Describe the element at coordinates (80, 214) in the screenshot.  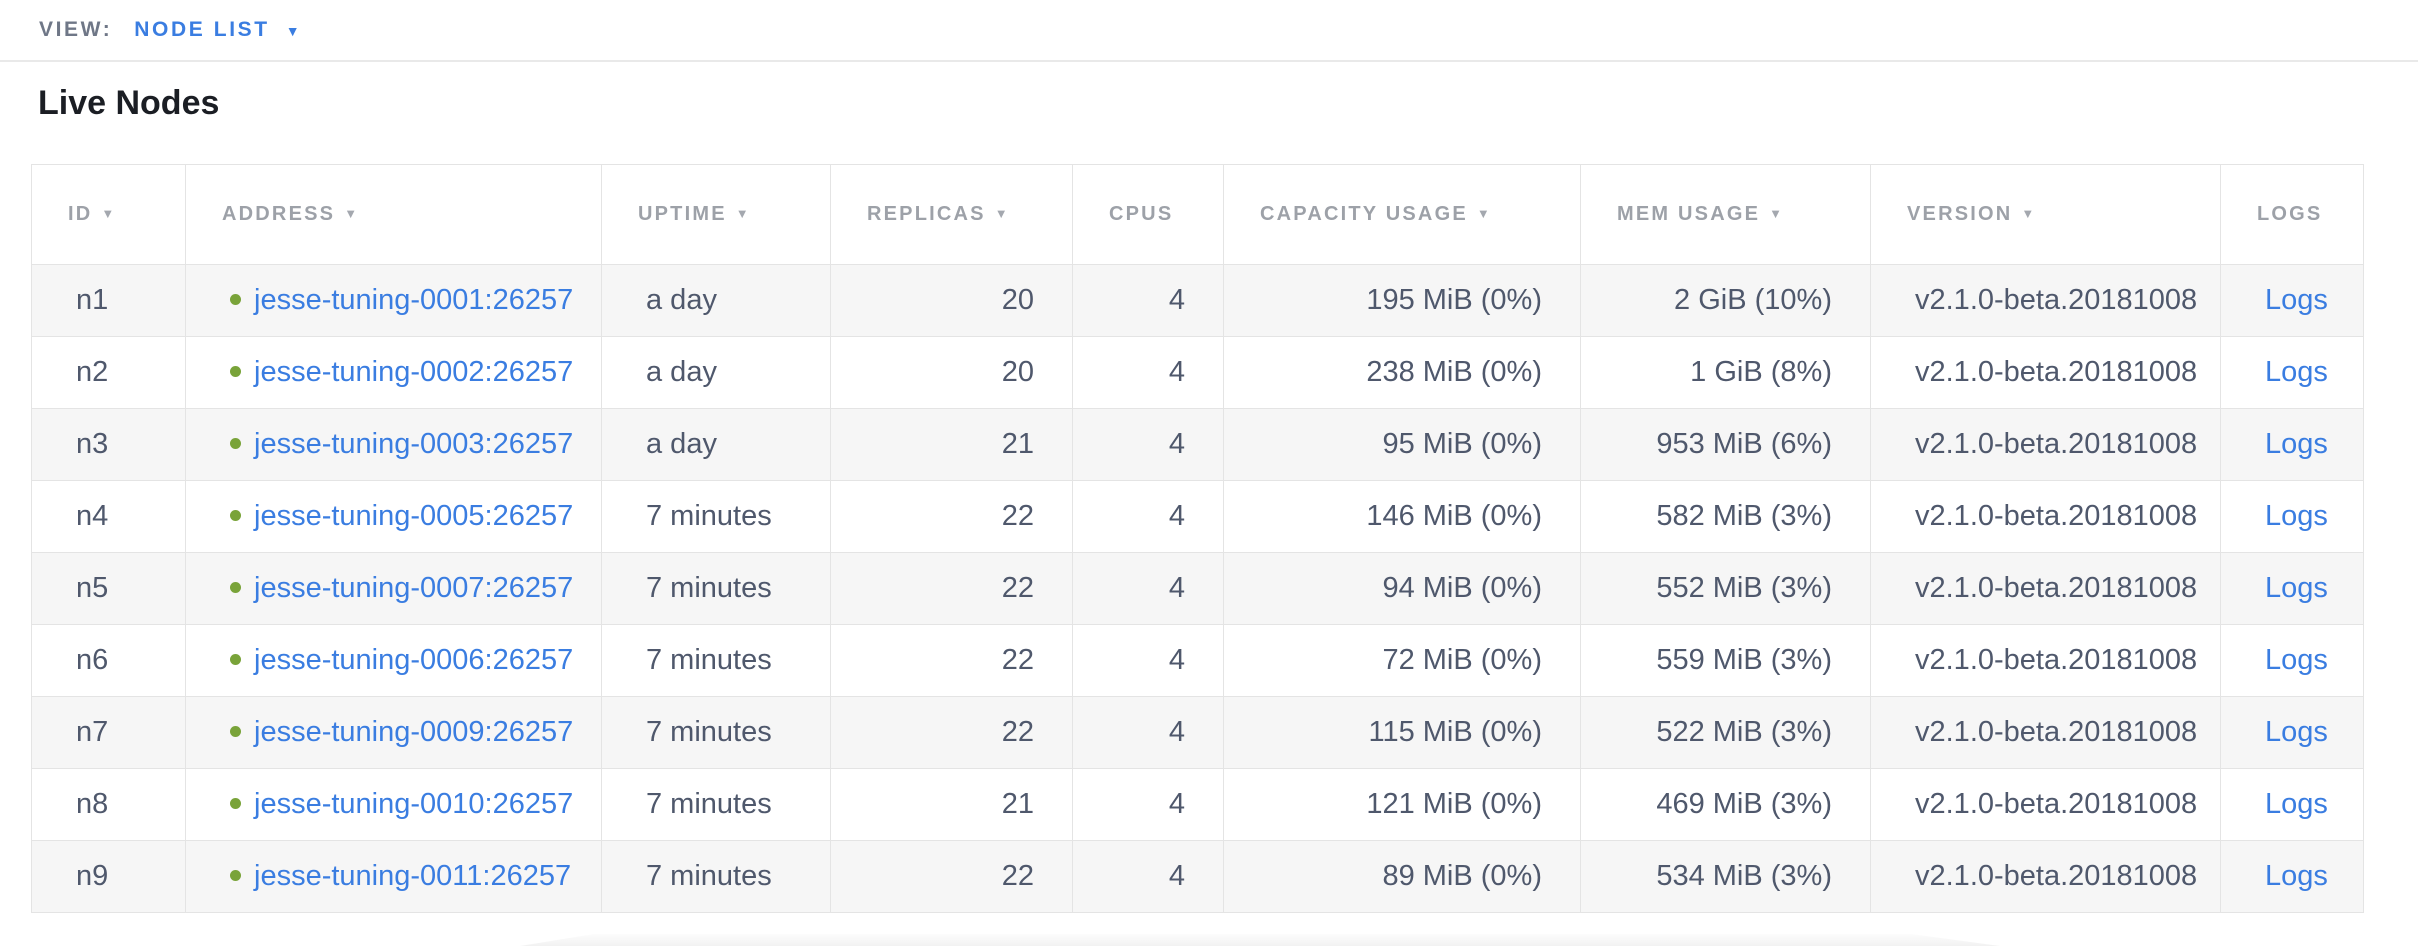
I see `column-header-label: ID` at that location.